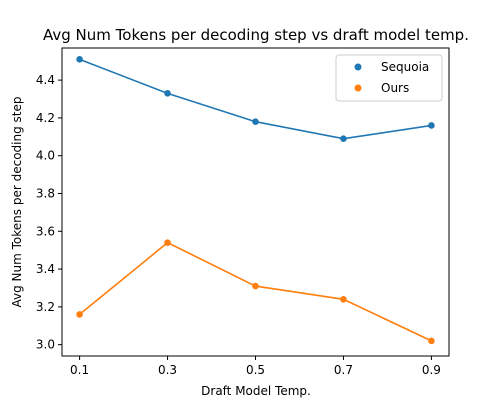  What do you see at coordinates (395, 88) in the screenshot?
I see `legend-label: Ours` at bounding box center [395, 88].